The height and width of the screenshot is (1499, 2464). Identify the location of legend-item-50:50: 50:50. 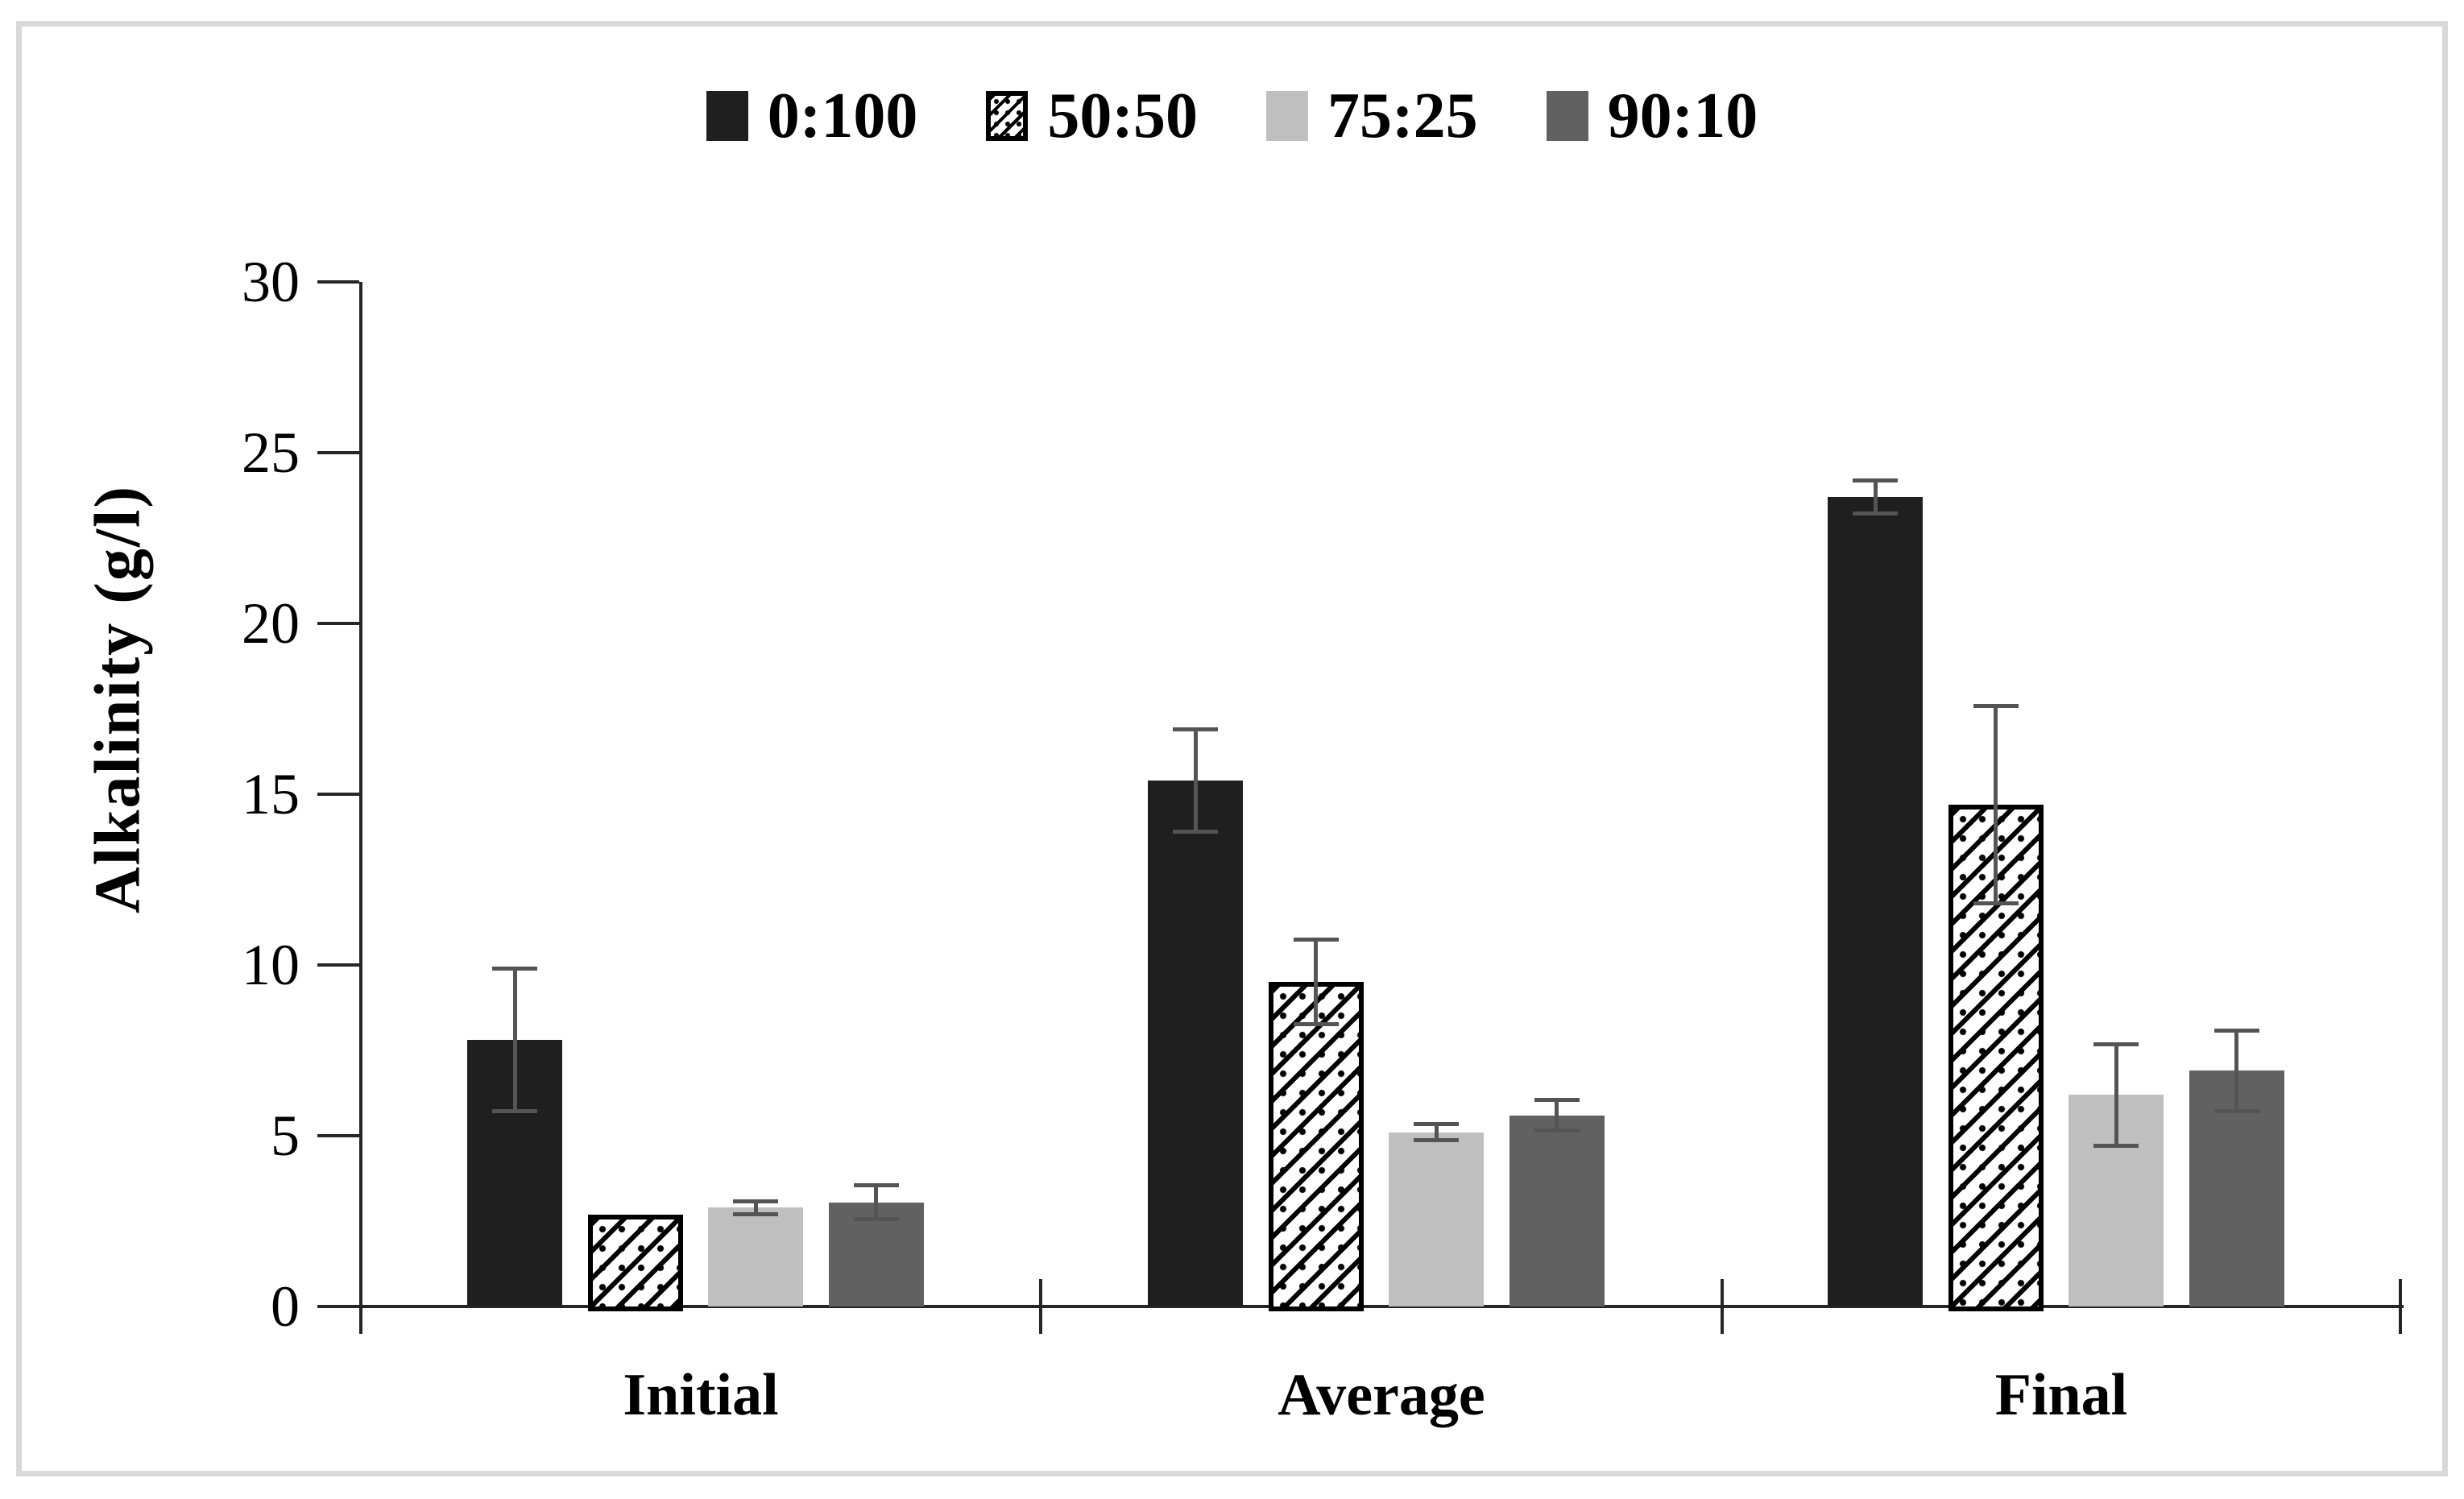
(1092, 116).